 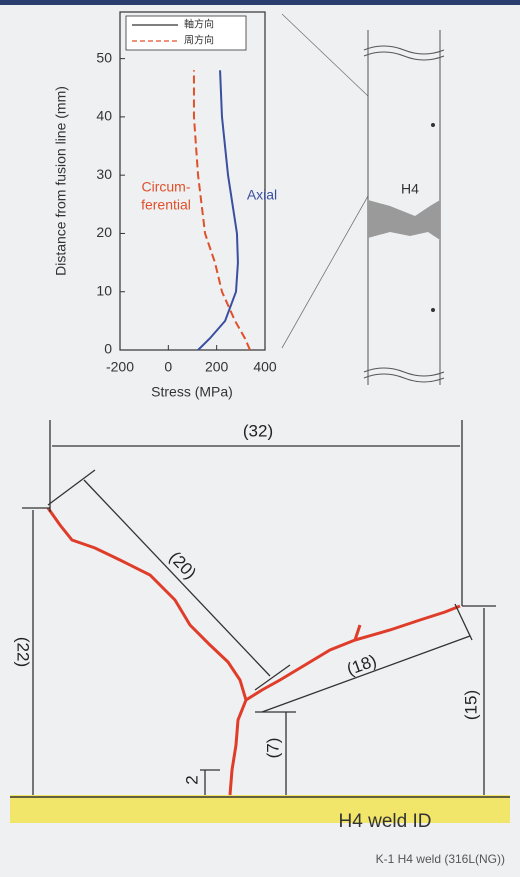 I want to click on y-tick-label: 0, so click(x=108, y=349).